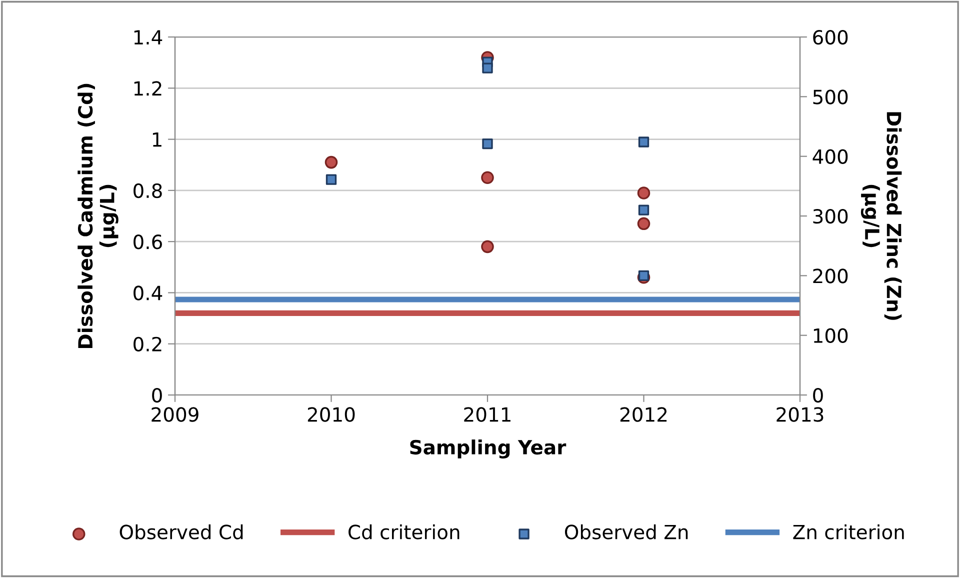 Image resolution: width=960 pixels, height=578 pixels. What do you see at coordinates (404, 532) in the screenshot?
I see `legend-label: Cd criterion` at bounding box center [404, 532].